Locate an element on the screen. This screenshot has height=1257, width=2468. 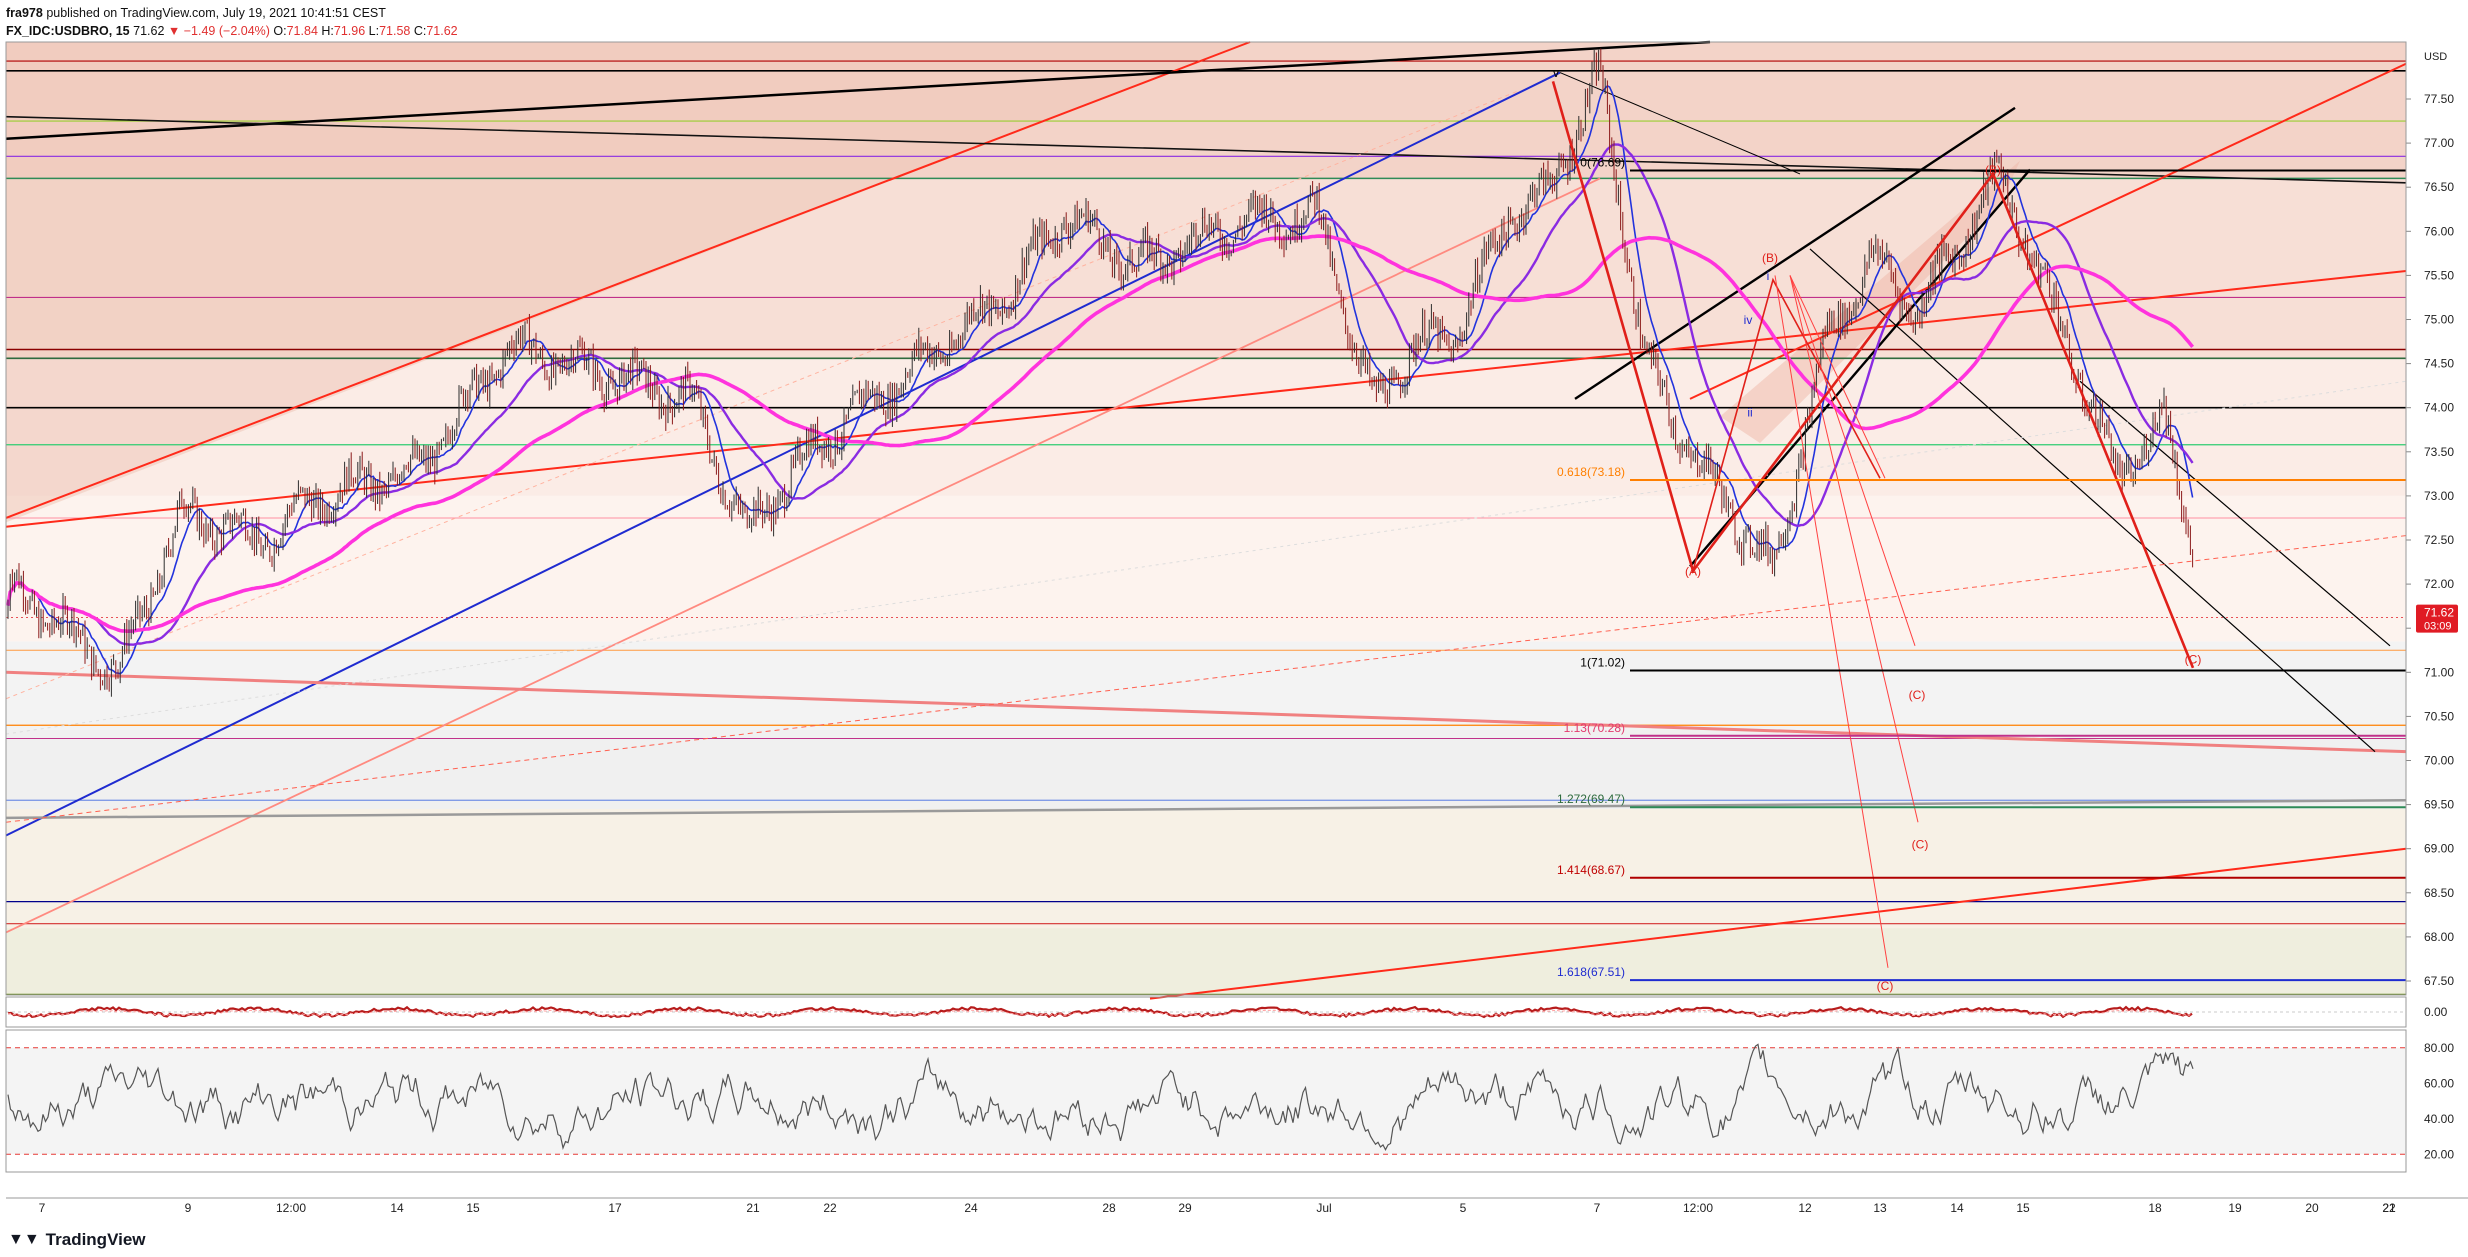
rsi-line is located at coordinates (1100, 1097).